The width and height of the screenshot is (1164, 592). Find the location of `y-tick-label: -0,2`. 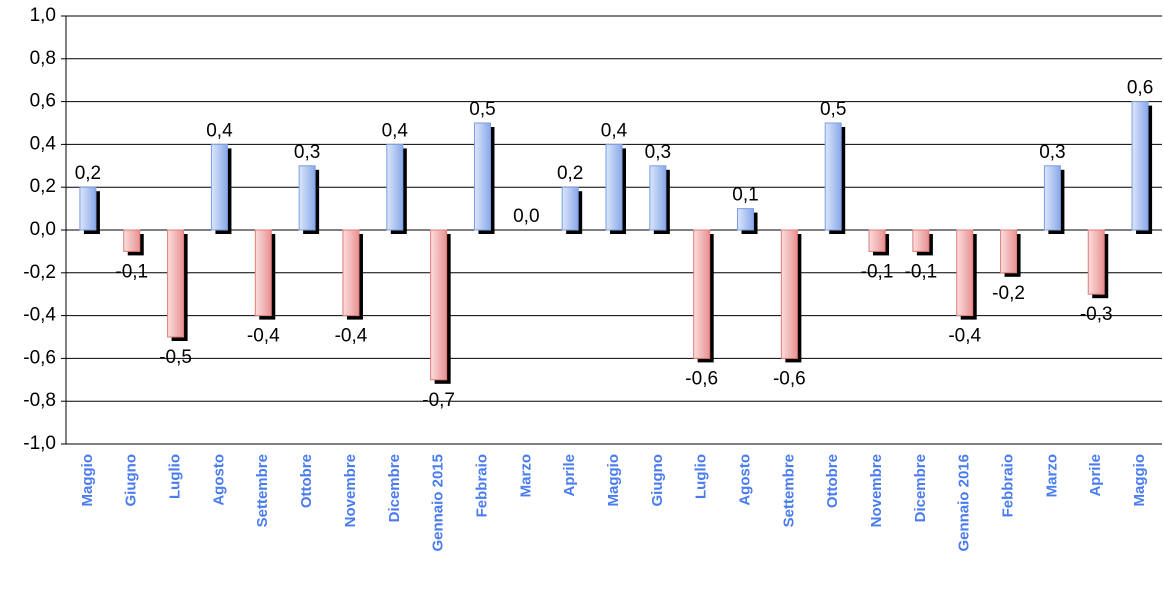

y-tick-label: -0,2 is located at coordinates (39, 272).